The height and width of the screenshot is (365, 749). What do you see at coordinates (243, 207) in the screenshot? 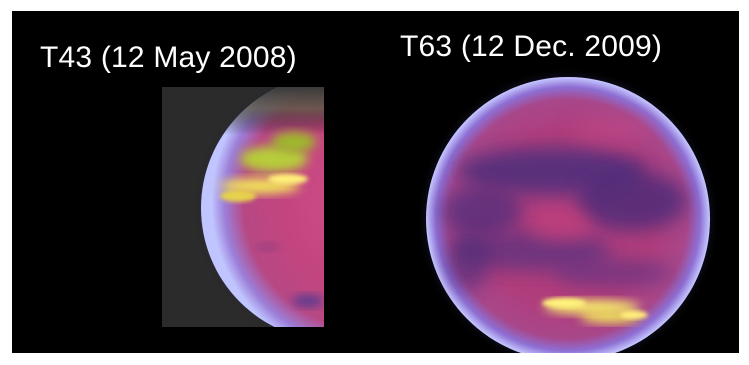
I see `titan-t43-image` at bounding box center [243, 207].